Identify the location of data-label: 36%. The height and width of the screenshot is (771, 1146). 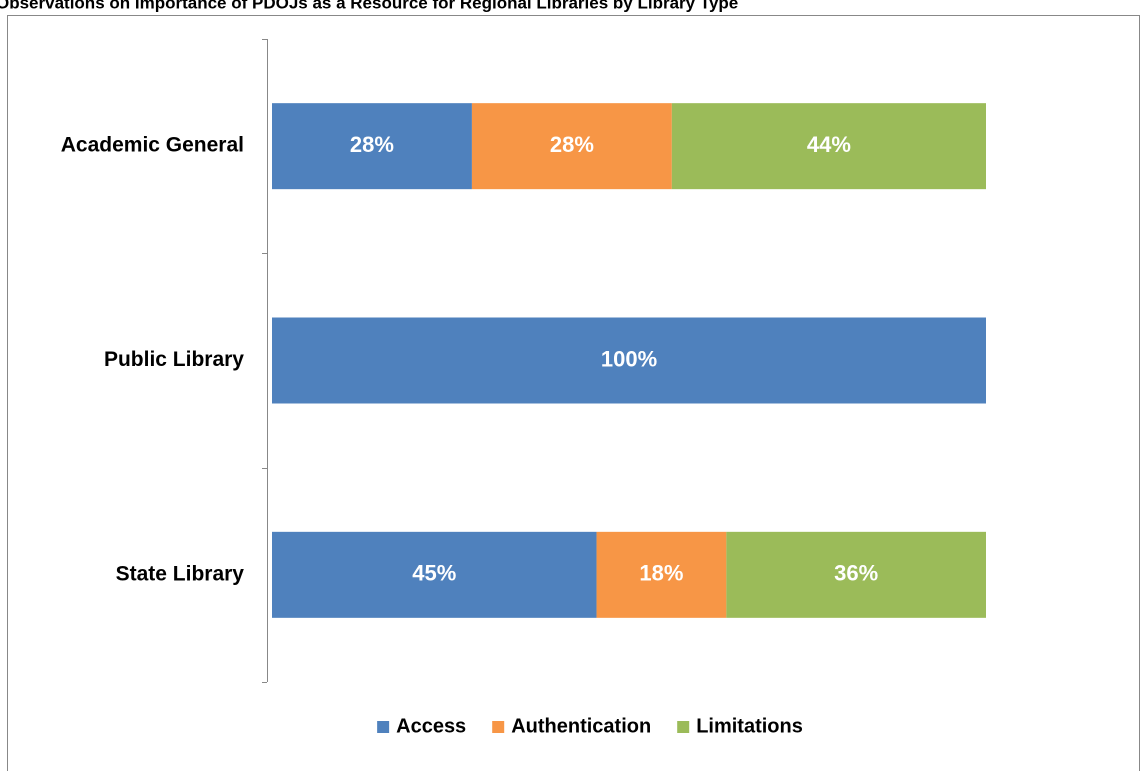
(856, 573).